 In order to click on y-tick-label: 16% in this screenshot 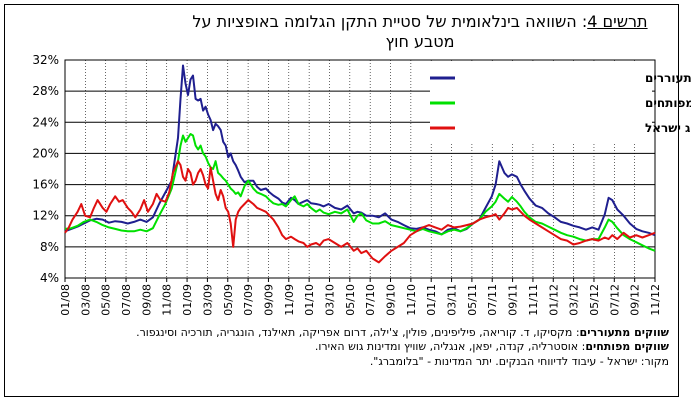, I will do `click(45, 185)`.